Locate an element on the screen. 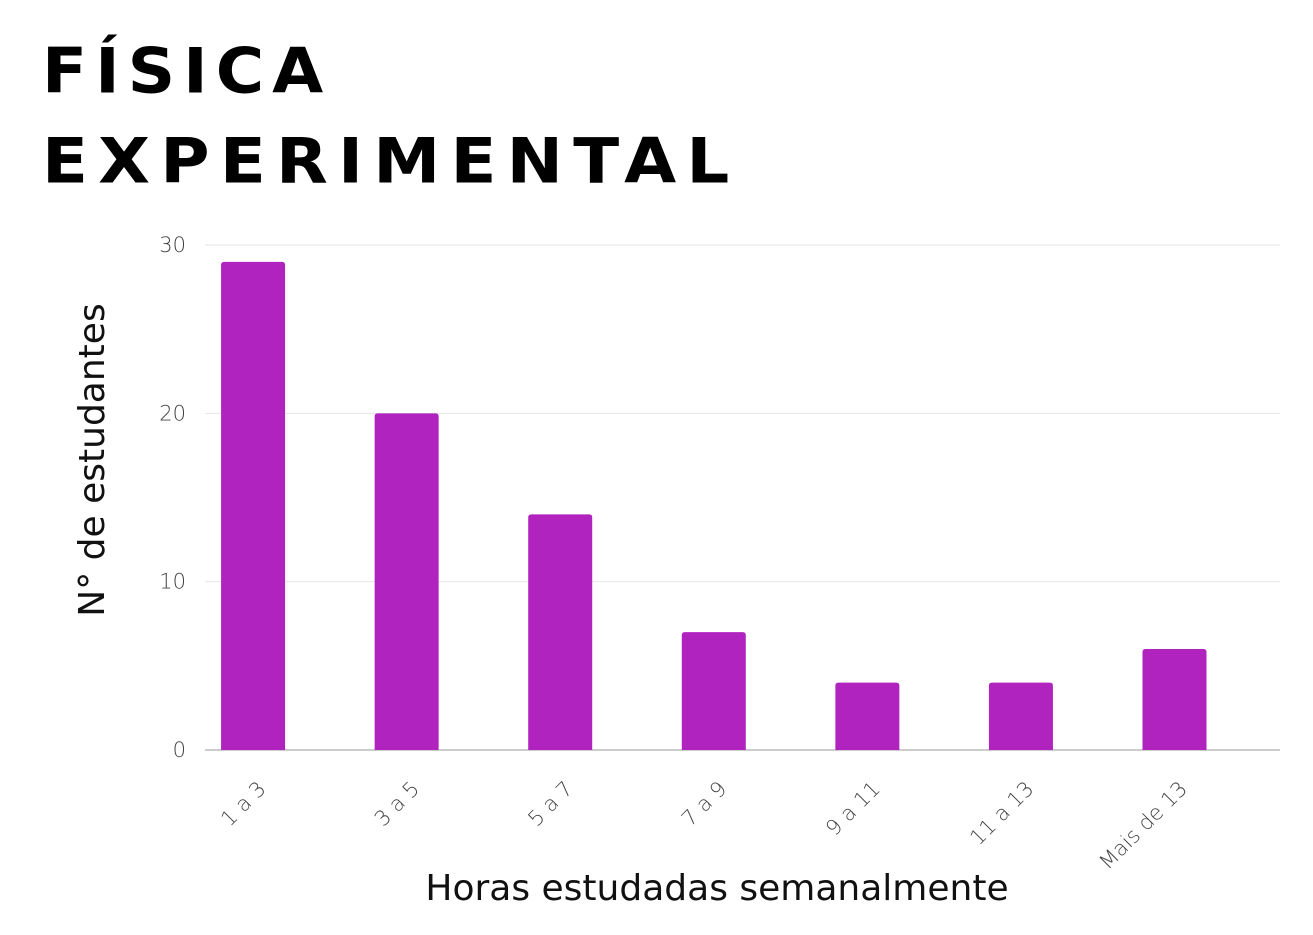 This screenshot has width=1313, height=935. x-tick-label: 3 a 5 is located at coordinates (397, 804).